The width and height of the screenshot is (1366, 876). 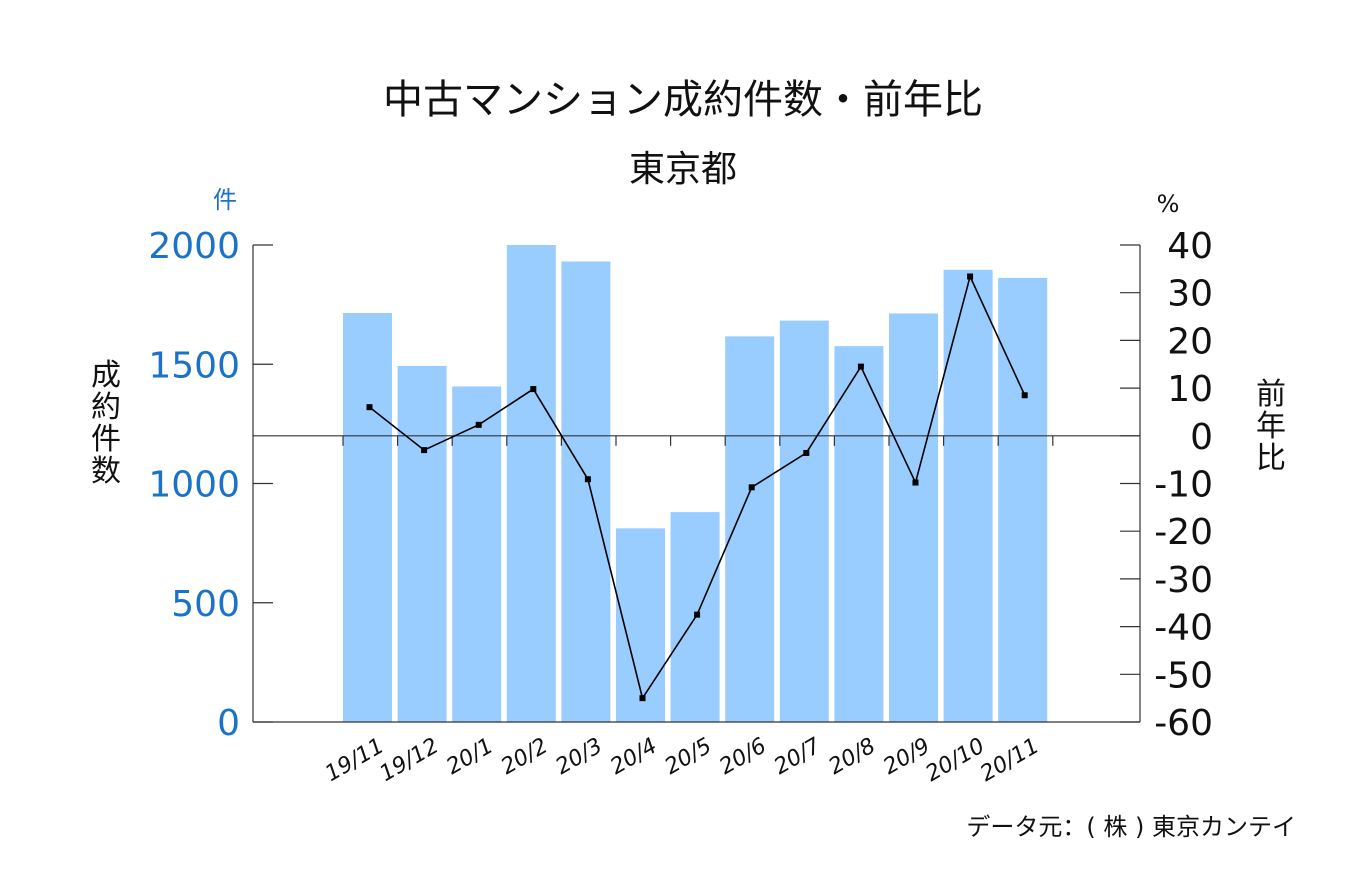 I want to click on right-axis-tick-label: -20, so click(x=1183, y=532).